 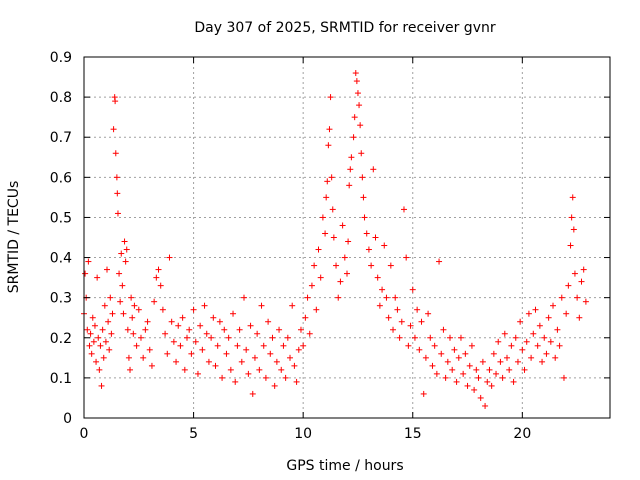 I want to click on y-tick-label: 0.9, so click(x=61, y=58).